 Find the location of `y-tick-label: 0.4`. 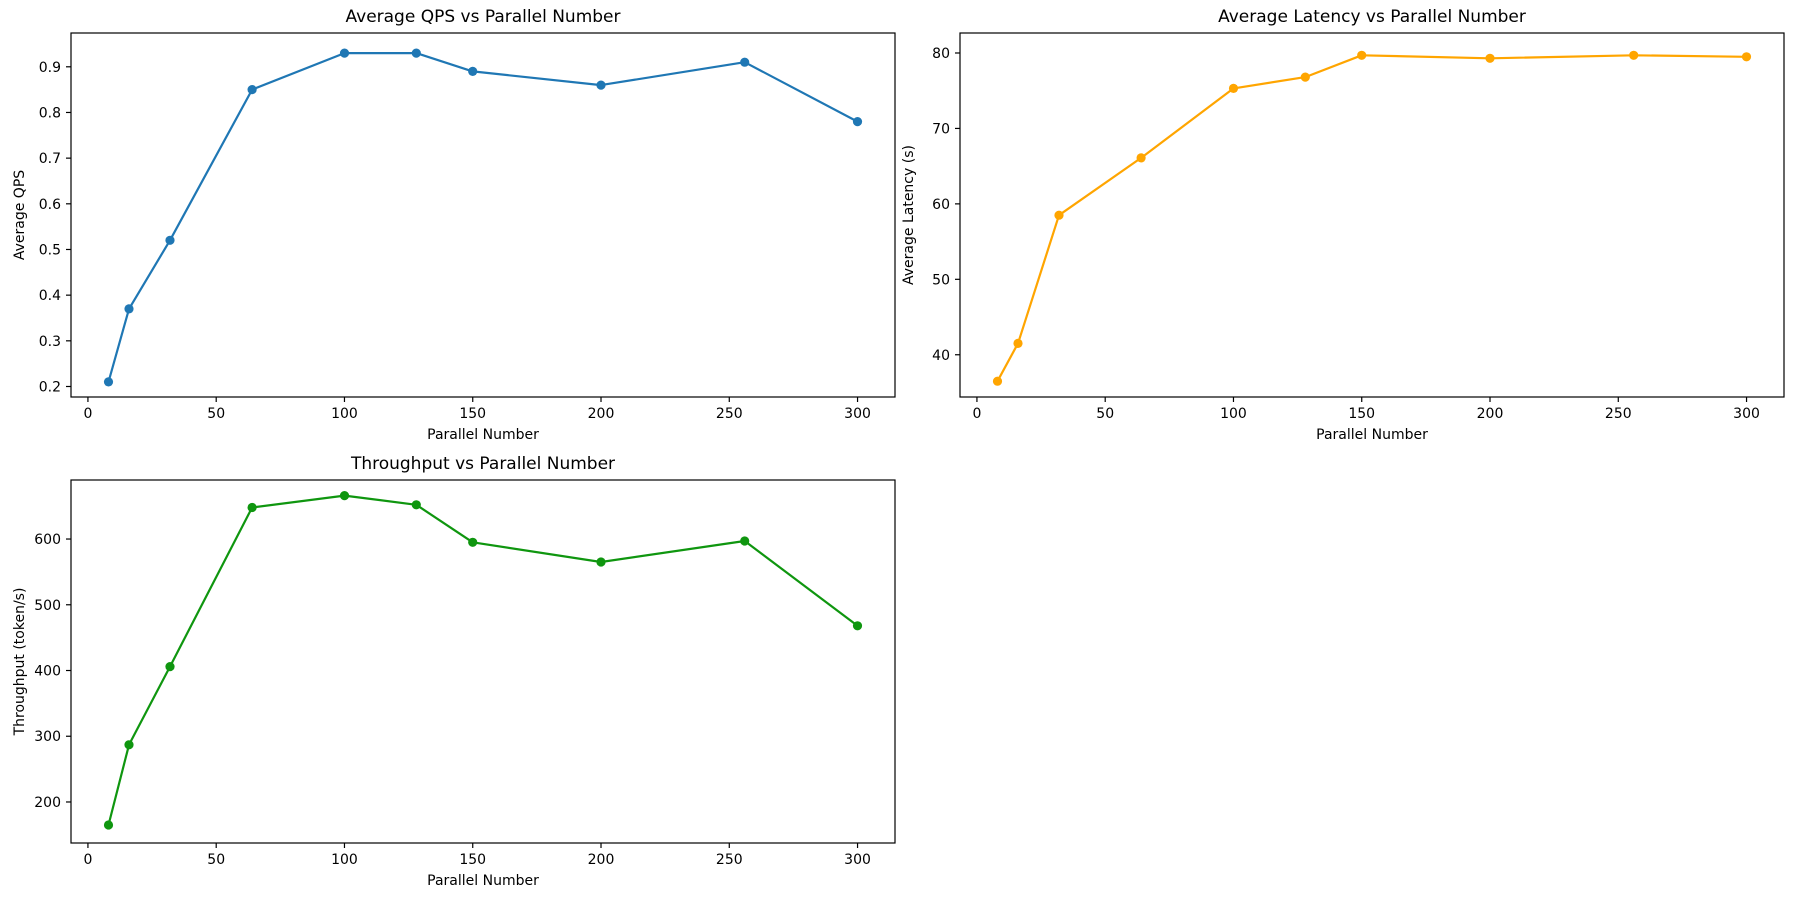

y-tick-label: 0.4 is located at coordinates (50, 296).